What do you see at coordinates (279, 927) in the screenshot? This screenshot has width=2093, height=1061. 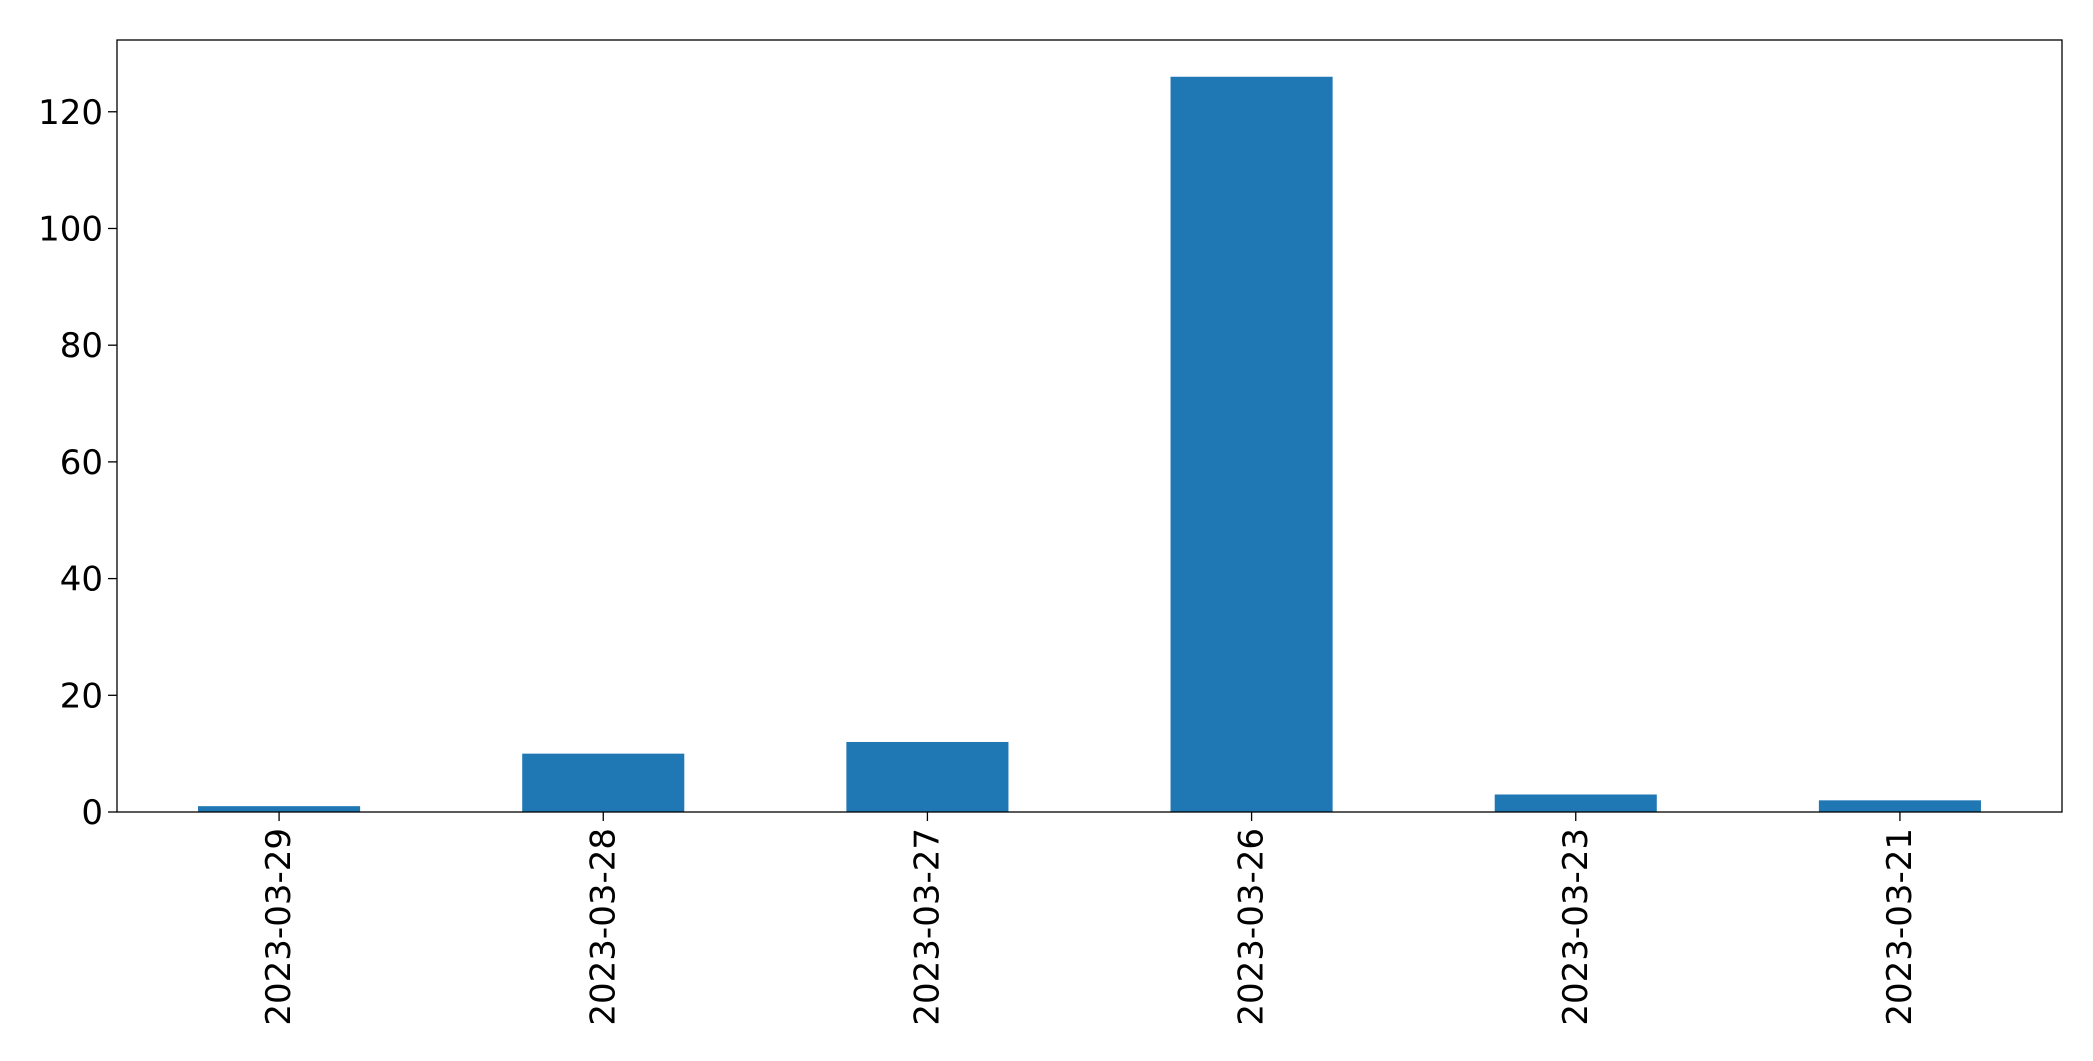 I see `x-tick-label: 2023-03-29` at bounding box center [279, 927].